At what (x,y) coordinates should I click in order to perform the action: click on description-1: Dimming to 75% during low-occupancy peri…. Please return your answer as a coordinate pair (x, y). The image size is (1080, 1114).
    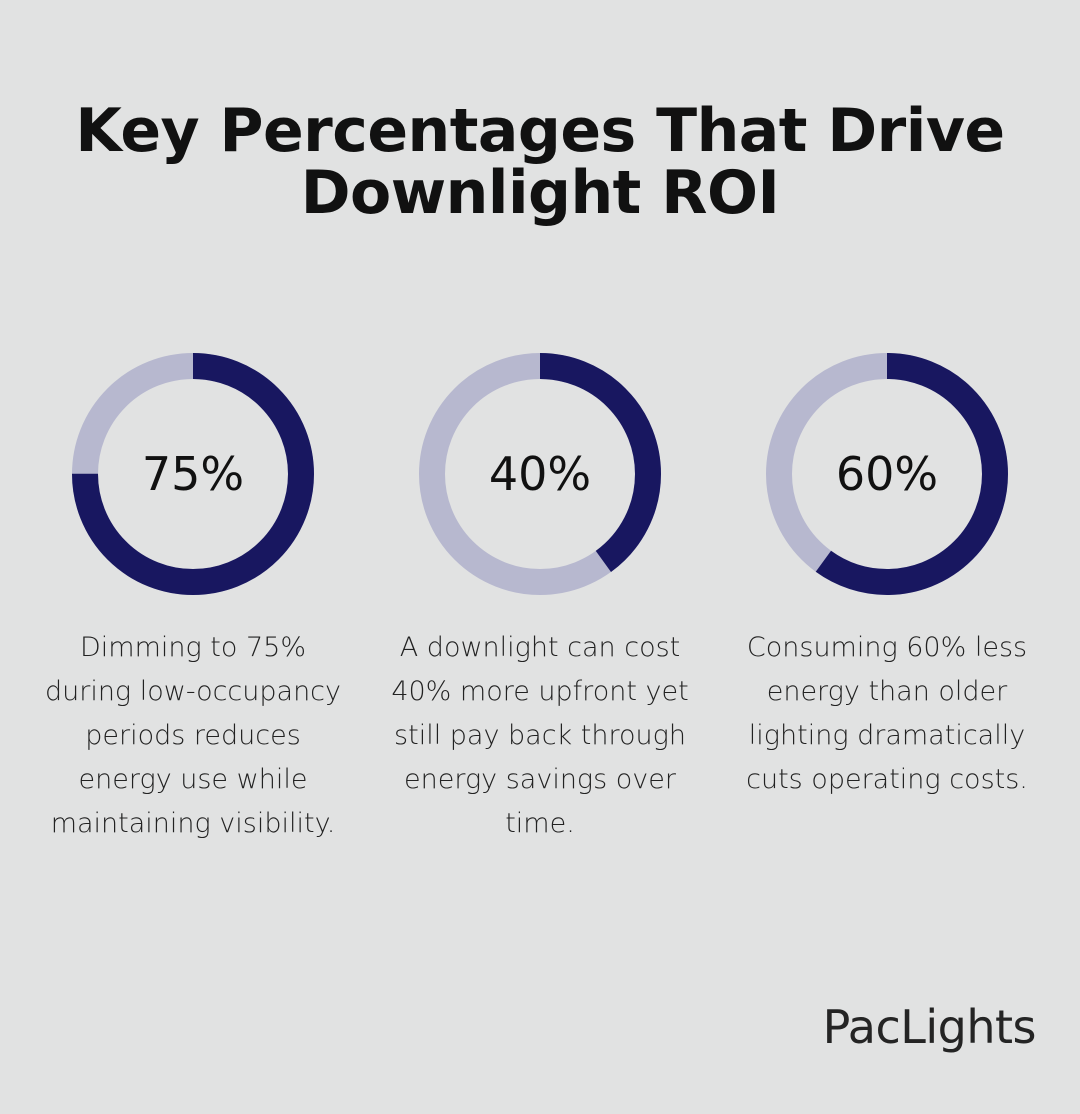
    Looking at the image, I should click on (193, 735).